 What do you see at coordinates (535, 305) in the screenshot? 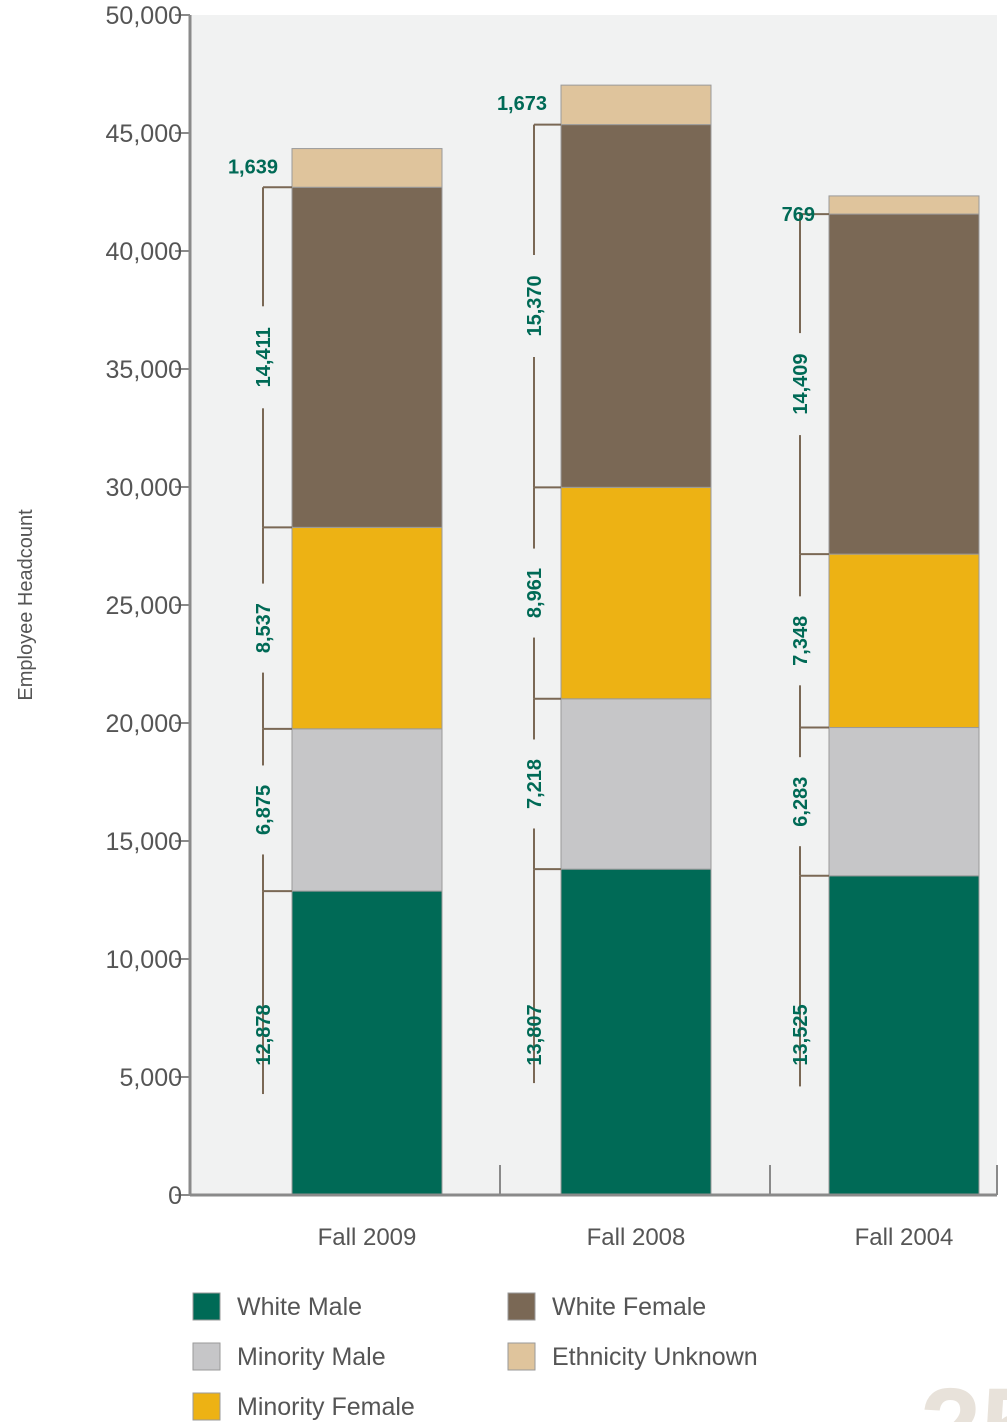
I see `value-label: 15,370` at bounding box center [535, 305].